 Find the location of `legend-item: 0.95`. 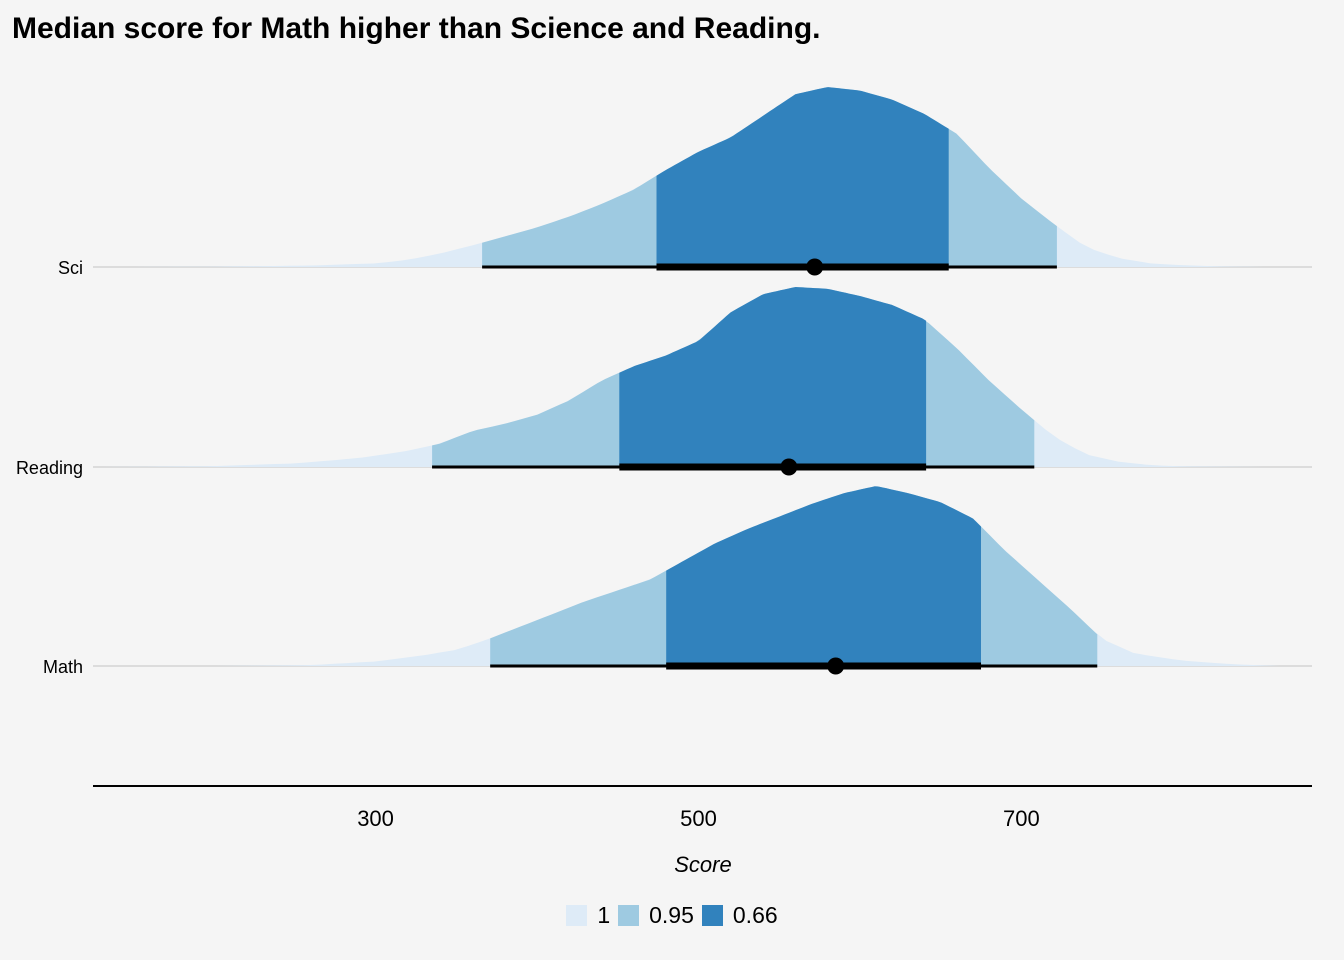

legend-item: 0.95 is located at coordinates (656, 915).